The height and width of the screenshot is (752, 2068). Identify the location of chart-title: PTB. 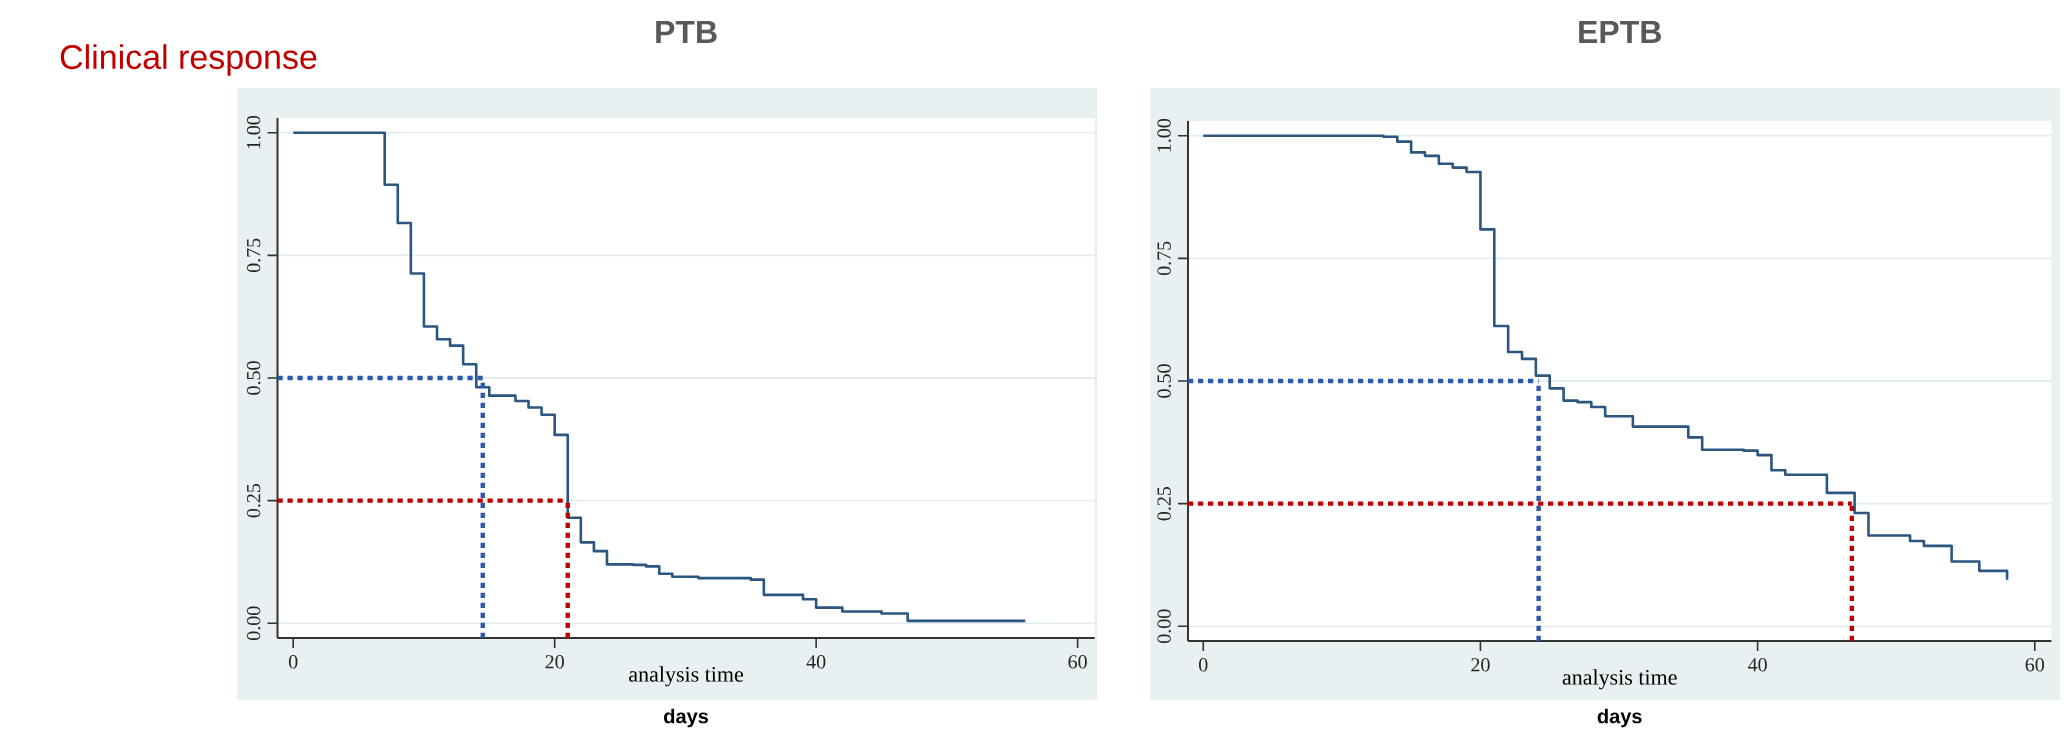
(686, 31).